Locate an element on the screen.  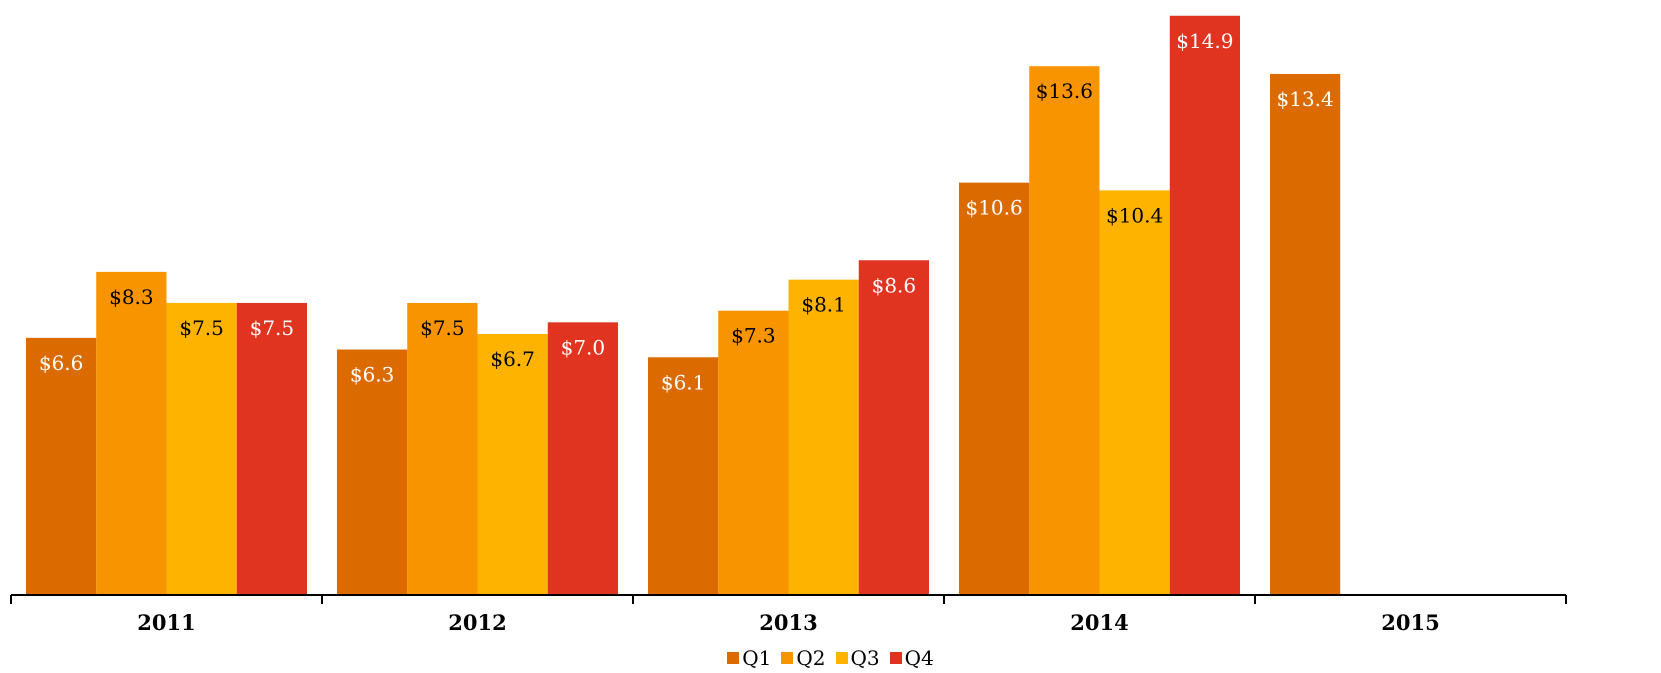
bar-q4-2011 is located at coordinates (271, 448).